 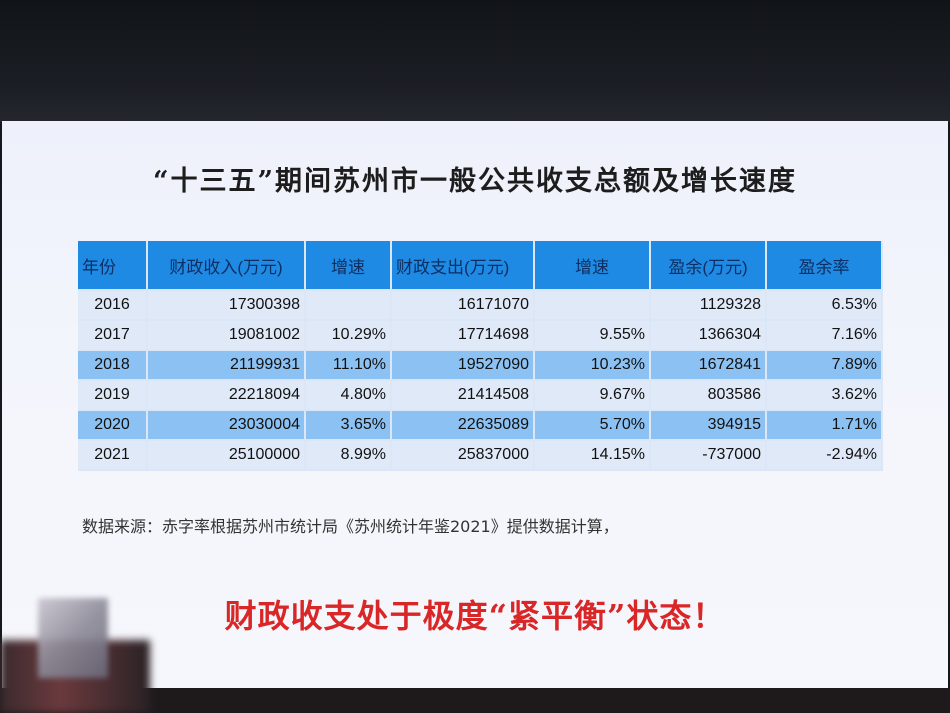 What do you see at coordinates (113, 456) in the screenshot?
I see `cell-year: 2021` at bounding box center [113, 456].